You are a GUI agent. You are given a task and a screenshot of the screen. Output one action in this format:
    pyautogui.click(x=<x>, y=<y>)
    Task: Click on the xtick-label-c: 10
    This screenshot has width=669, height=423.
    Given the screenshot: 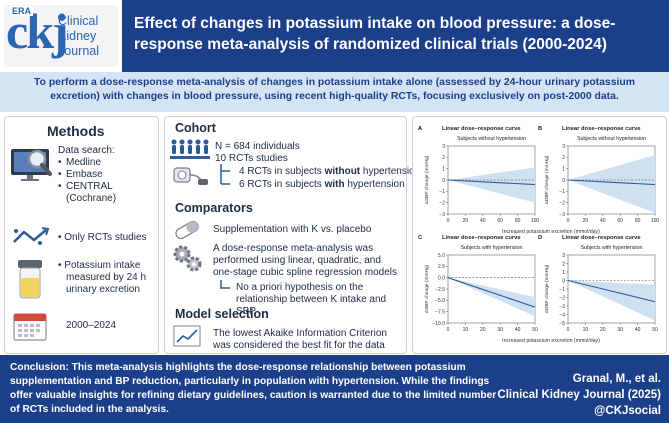 What is the action you would take?
    pyautogui.click(x=466, y=330)
    